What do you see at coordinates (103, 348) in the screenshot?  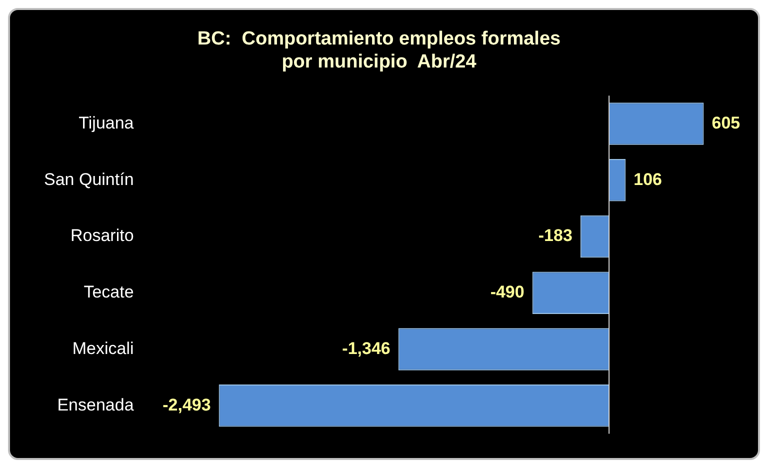 I see `y-tick-label: Mexicali` at bounding box center [103, 348].